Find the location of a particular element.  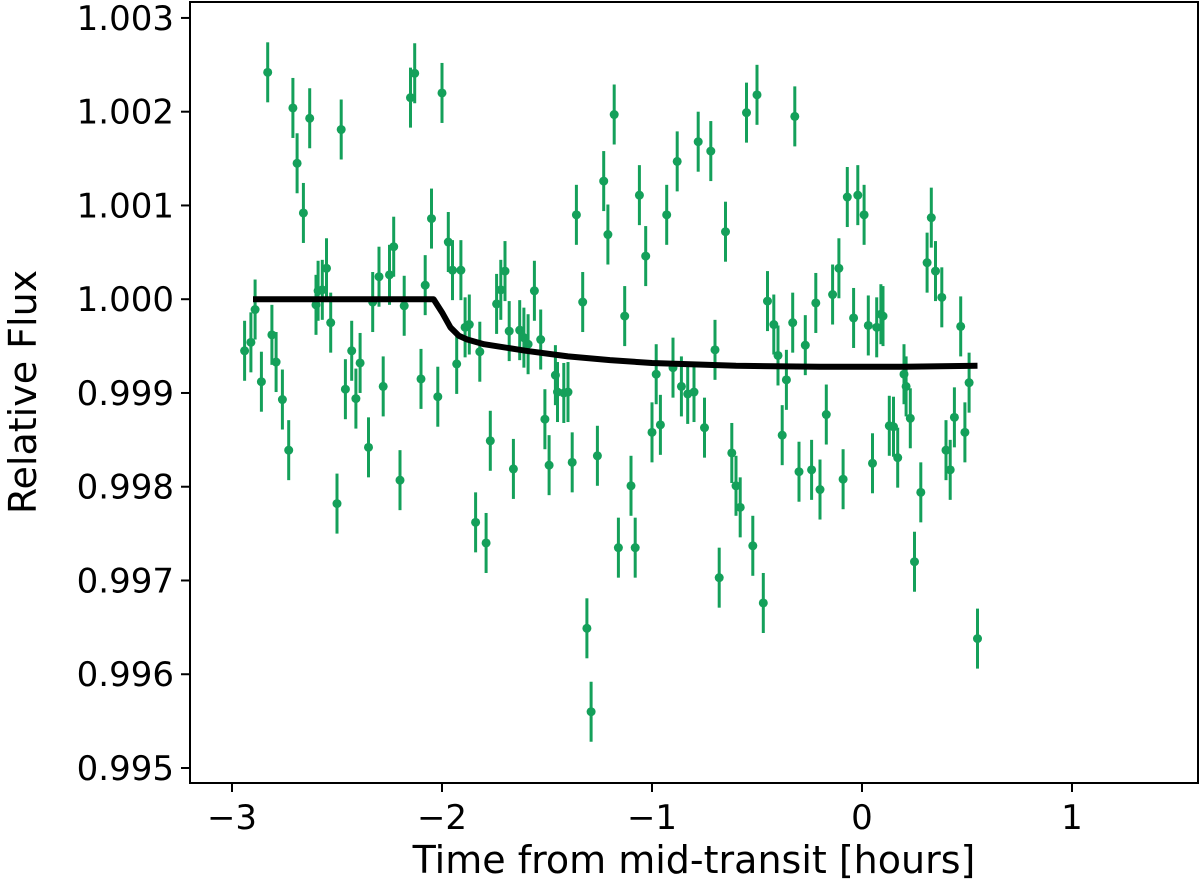

x-tick-label: −2 is located at coordinates (442, 818).